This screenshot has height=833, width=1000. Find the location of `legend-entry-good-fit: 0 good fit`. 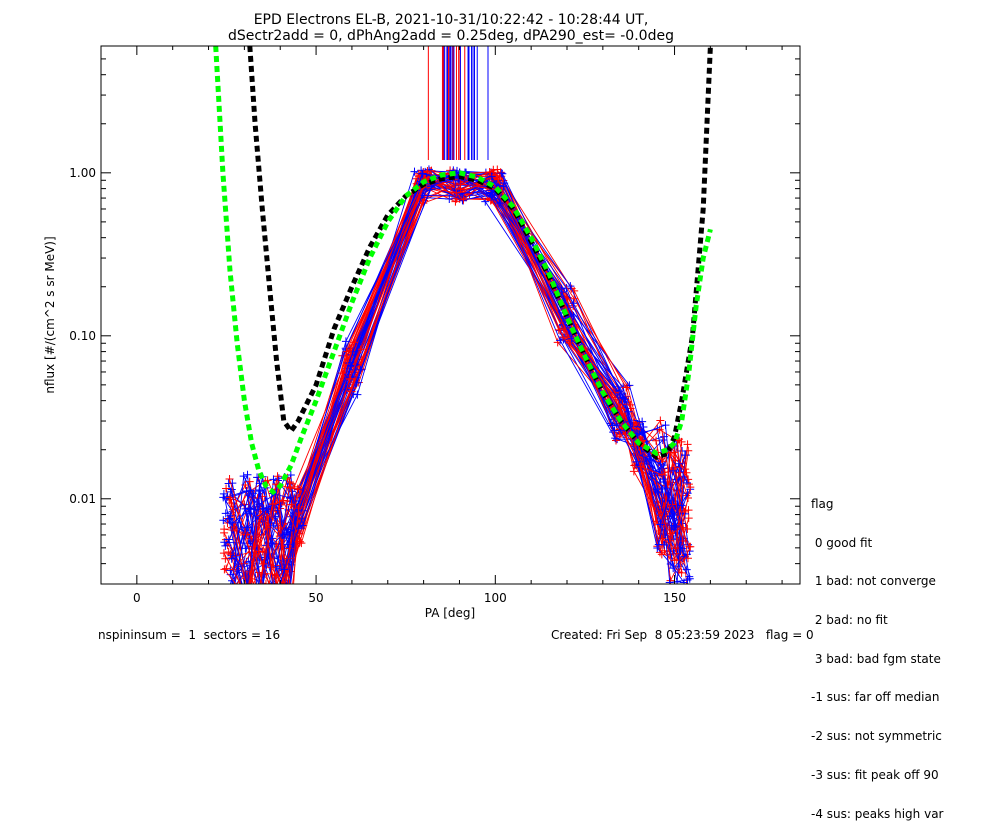

legend-entry-good-fit: 0 good fit is located at coordinates (842, 542).